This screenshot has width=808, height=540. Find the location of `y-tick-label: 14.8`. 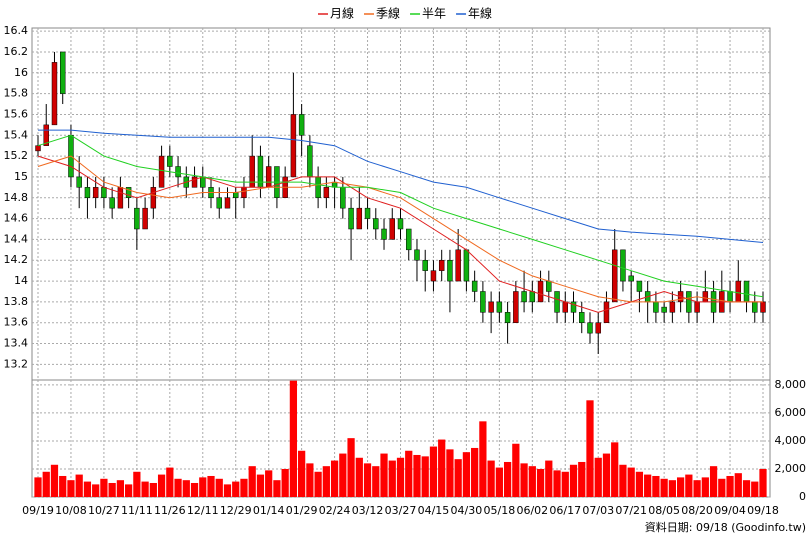

y-tick-label: 14.8 is located at coordinates (16, 197).